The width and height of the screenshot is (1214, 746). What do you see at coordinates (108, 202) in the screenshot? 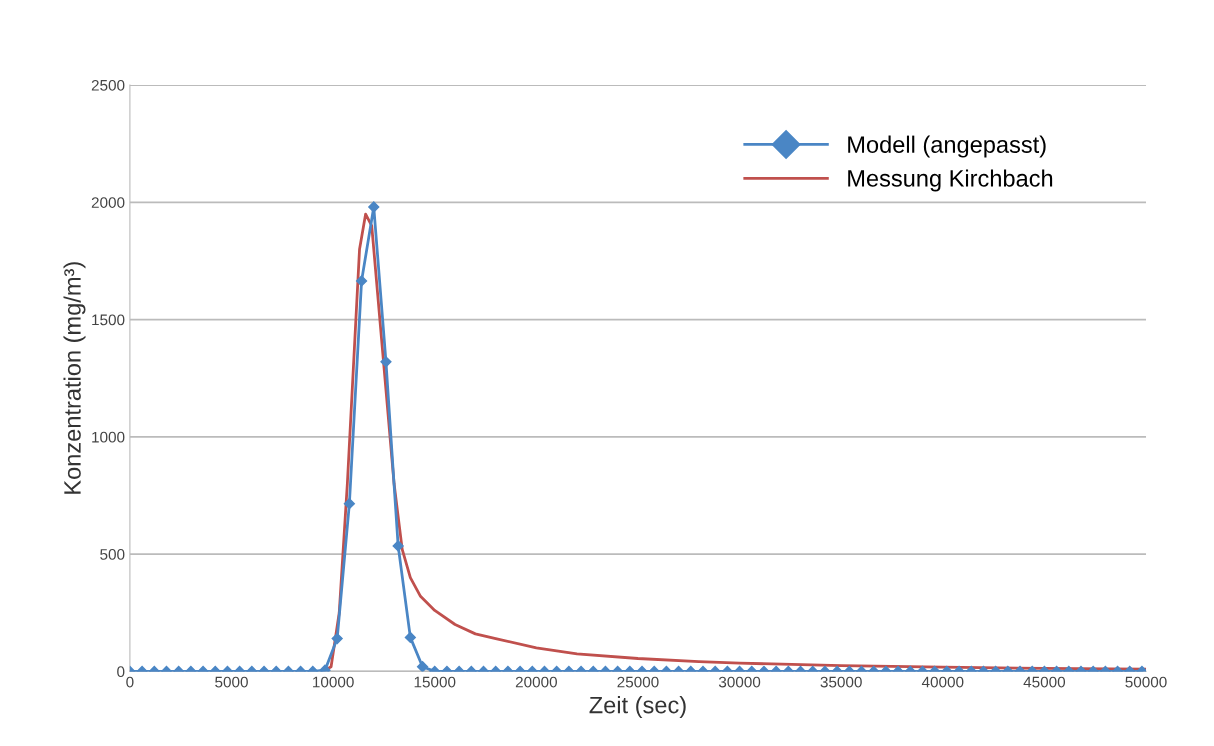
I see `y-tick-label: 2000` at bounding box center [108, 202].